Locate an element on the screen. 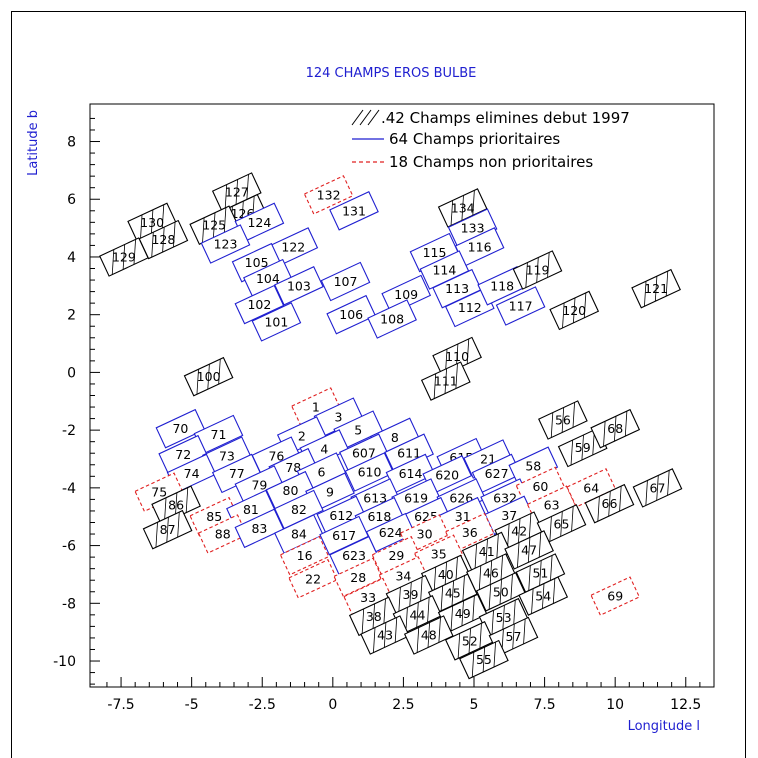  field-label: 123 is located at coordinates (226, 244).